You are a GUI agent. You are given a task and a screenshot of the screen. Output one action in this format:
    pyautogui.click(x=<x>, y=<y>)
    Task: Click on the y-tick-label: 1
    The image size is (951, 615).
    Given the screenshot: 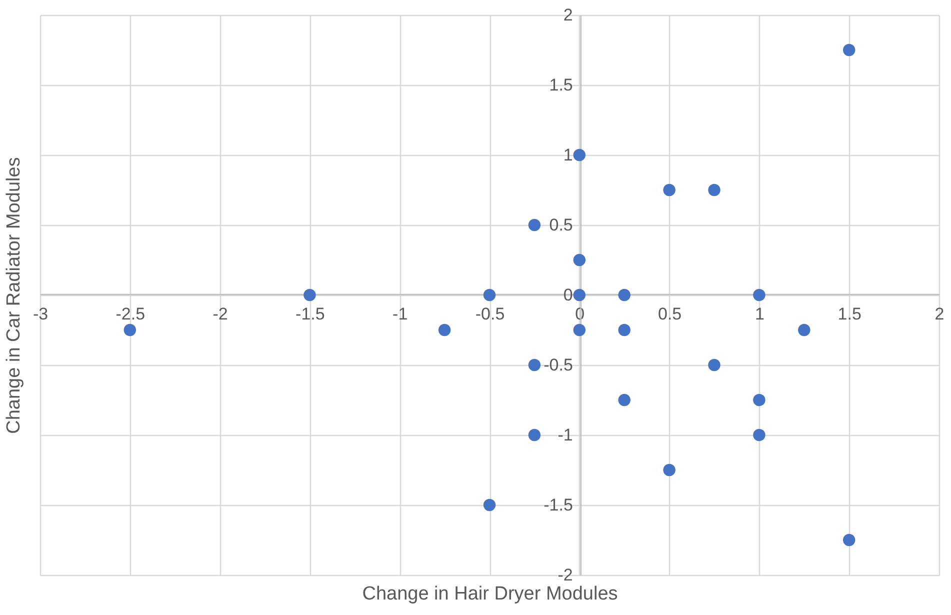 What is the action you would take?
    pyautogui.click(x=568, y=155)
    